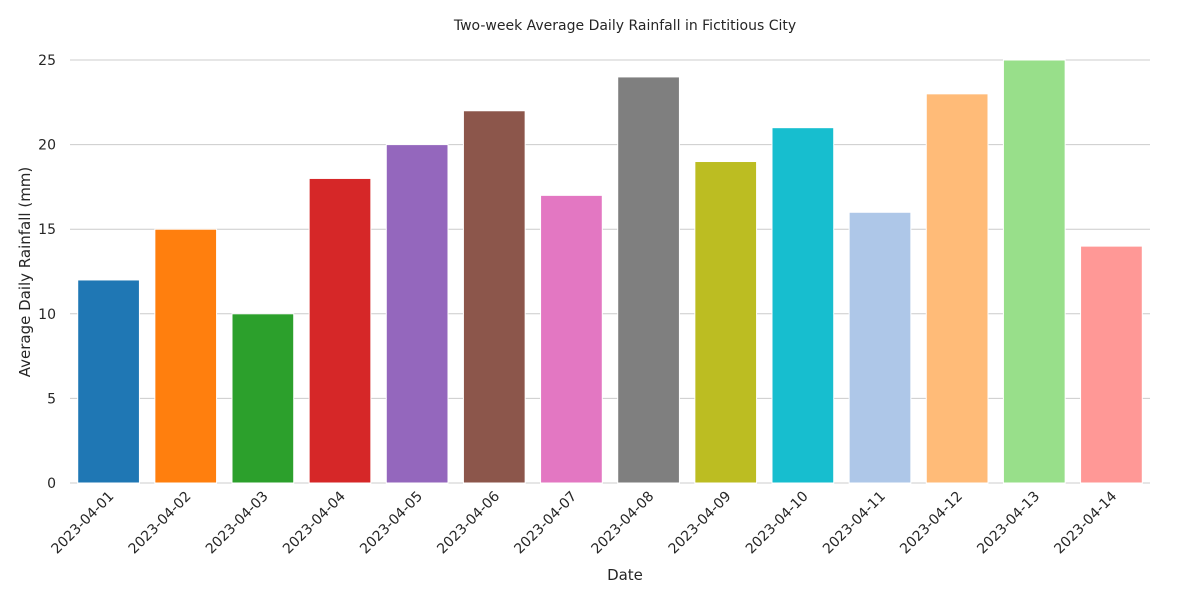  Describe the element at coordinates (51, 484) in the screenshot. I see `y-tick-label: 0` at that location.